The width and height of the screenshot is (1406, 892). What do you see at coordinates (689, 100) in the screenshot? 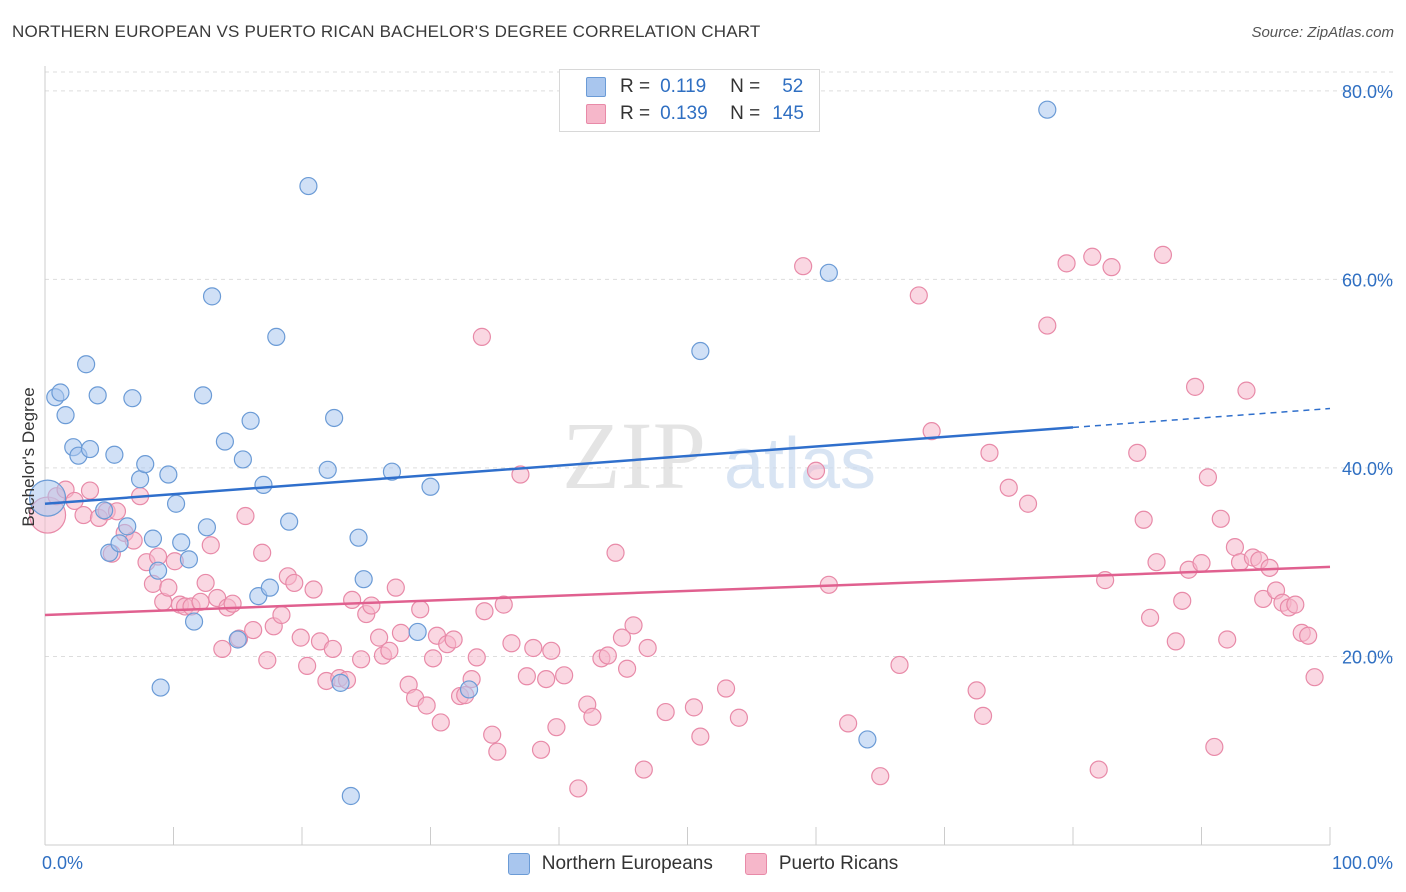
I see `stats-legend: R = 0.119 N = 52 R = 0.139 N = 145` at bounding box center [689, 100].